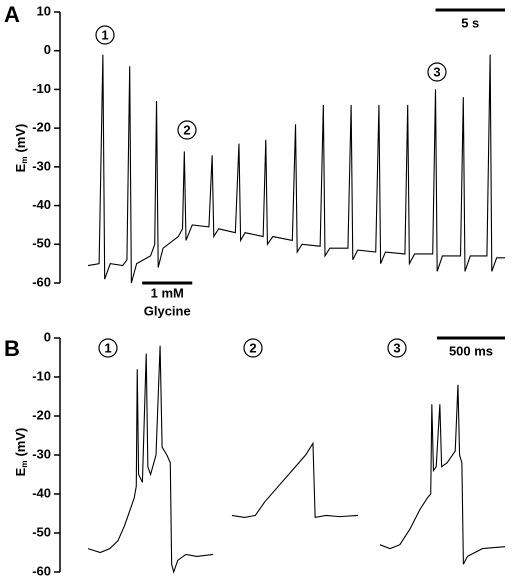 This screenshot has height=580, width=513. I want to click on glycine-label: 1 mM, so click(167, 292).